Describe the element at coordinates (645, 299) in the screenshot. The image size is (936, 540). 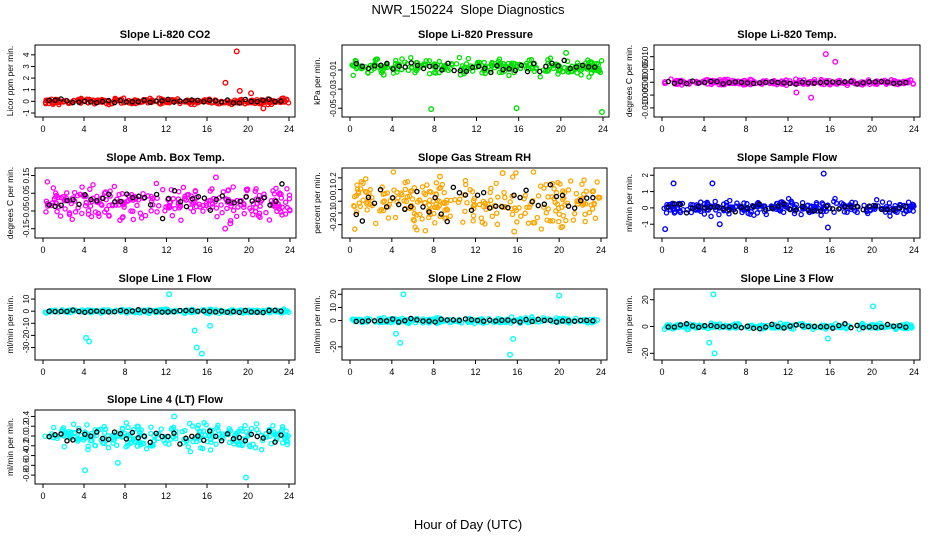
I see `y-tick-label: 20` at that location.